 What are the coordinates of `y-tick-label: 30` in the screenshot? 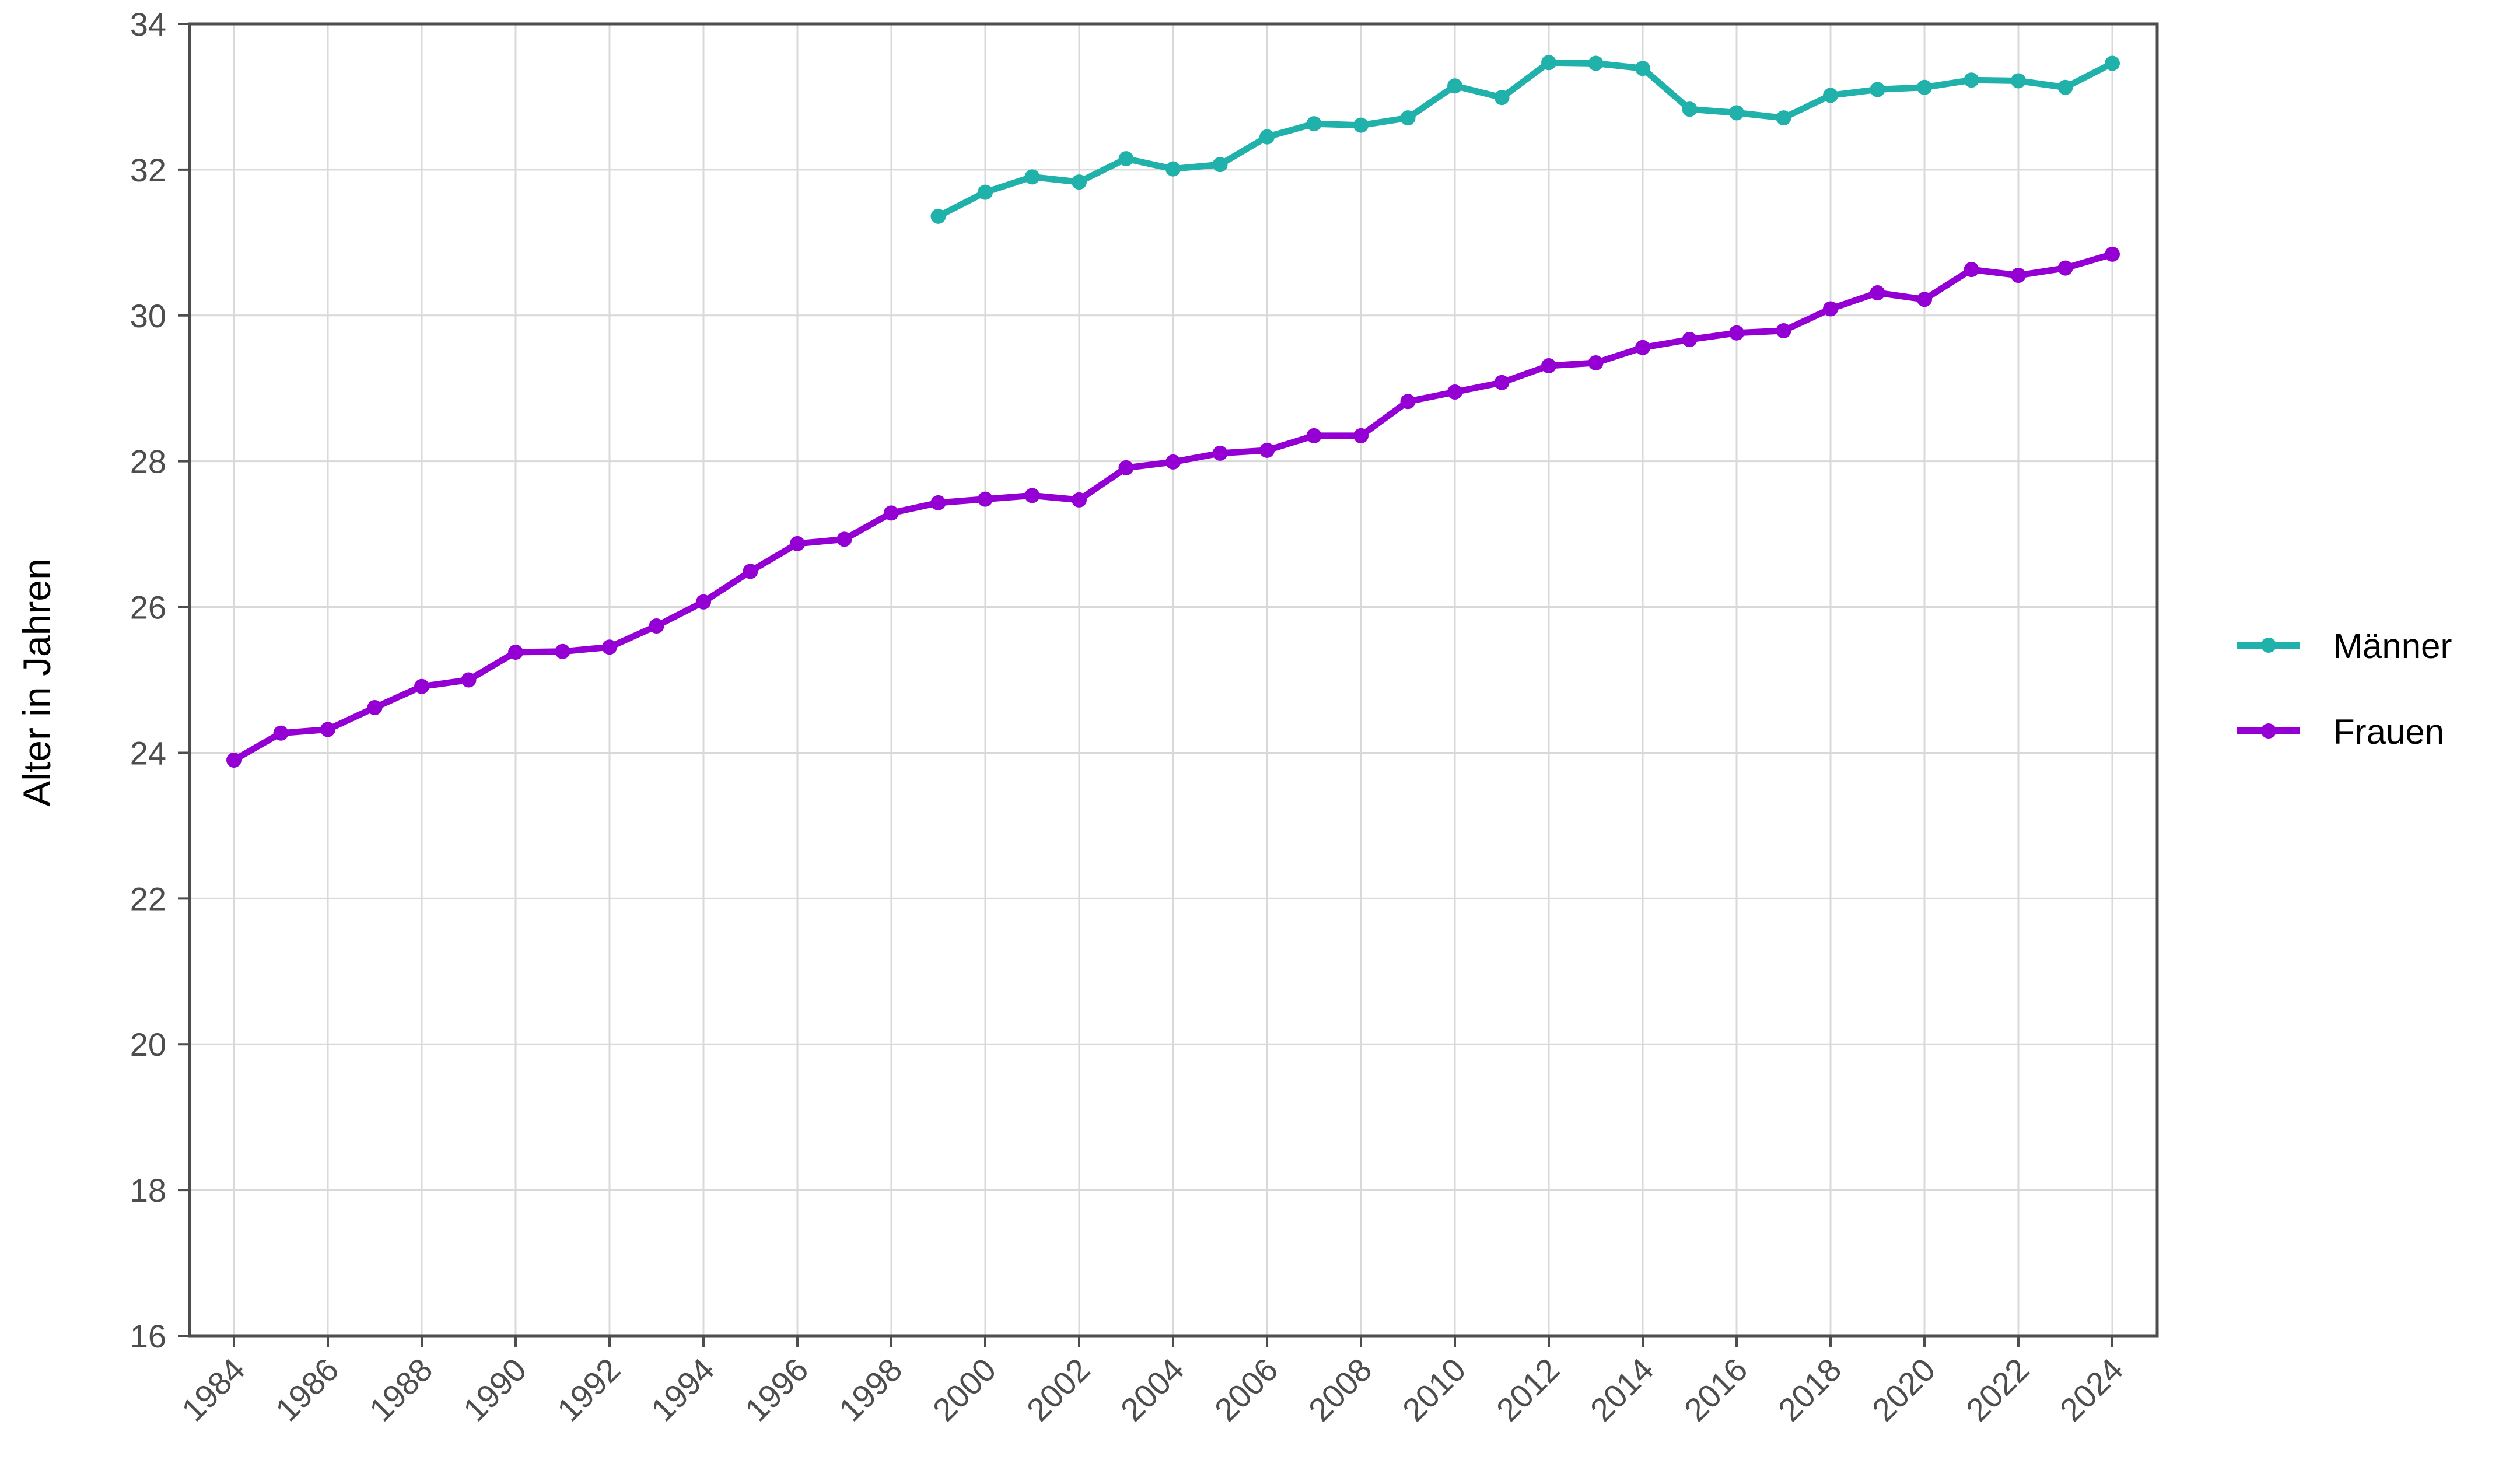 It's located at (148, 316).